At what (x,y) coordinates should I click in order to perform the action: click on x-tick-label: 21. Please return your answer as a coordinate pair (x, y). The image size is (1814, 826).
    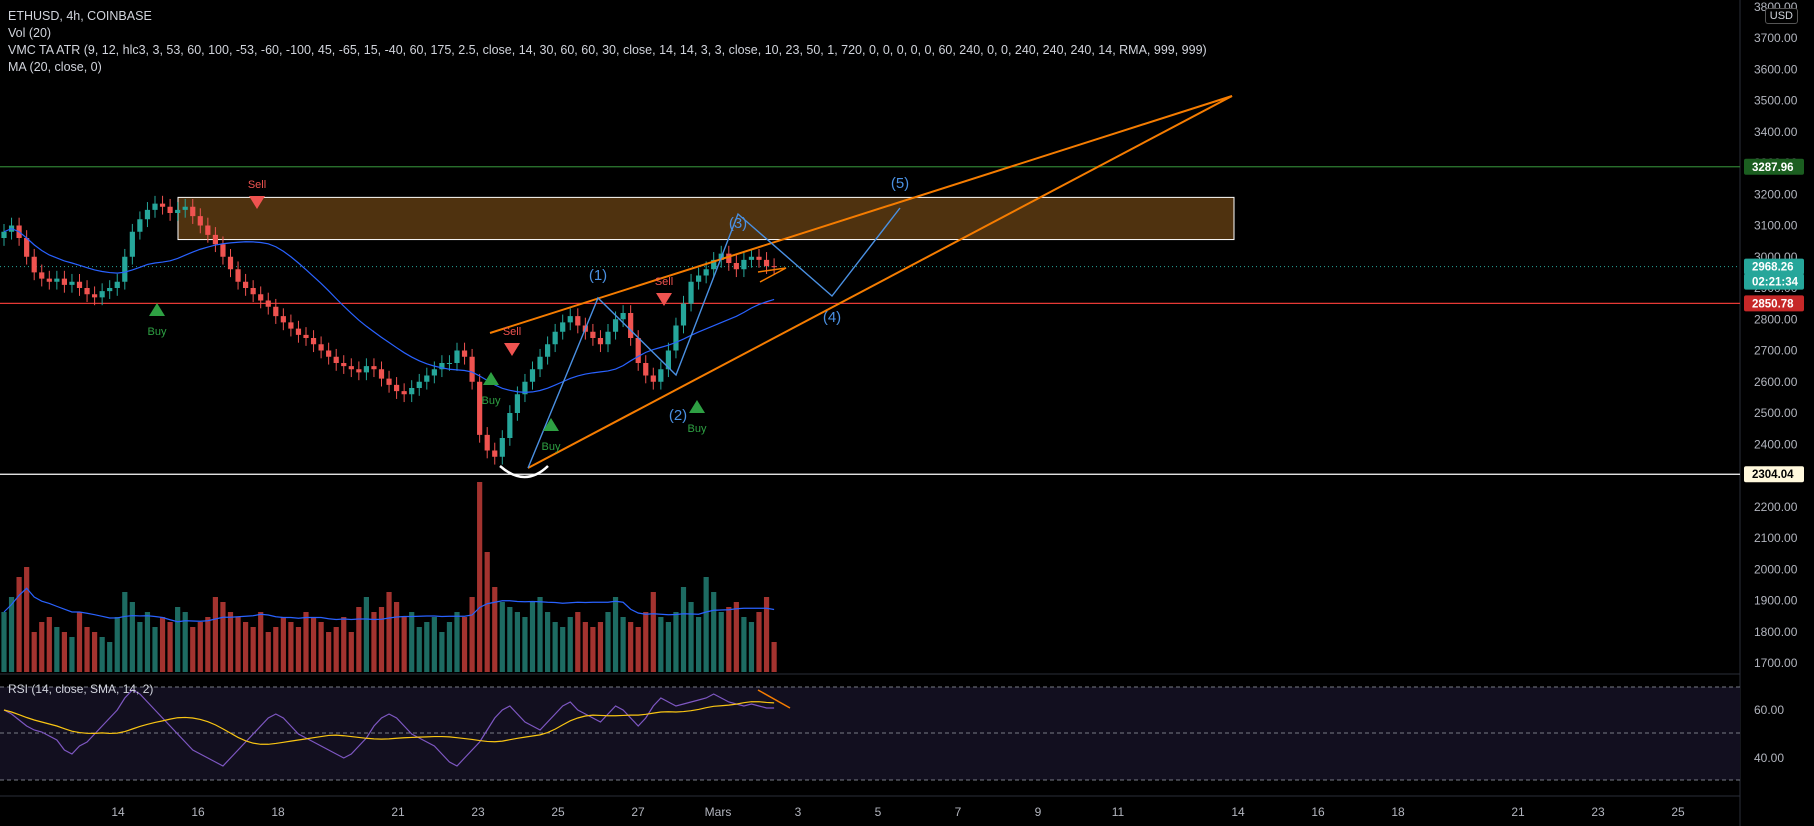
    Looking at the image, I should click on (398, 812).